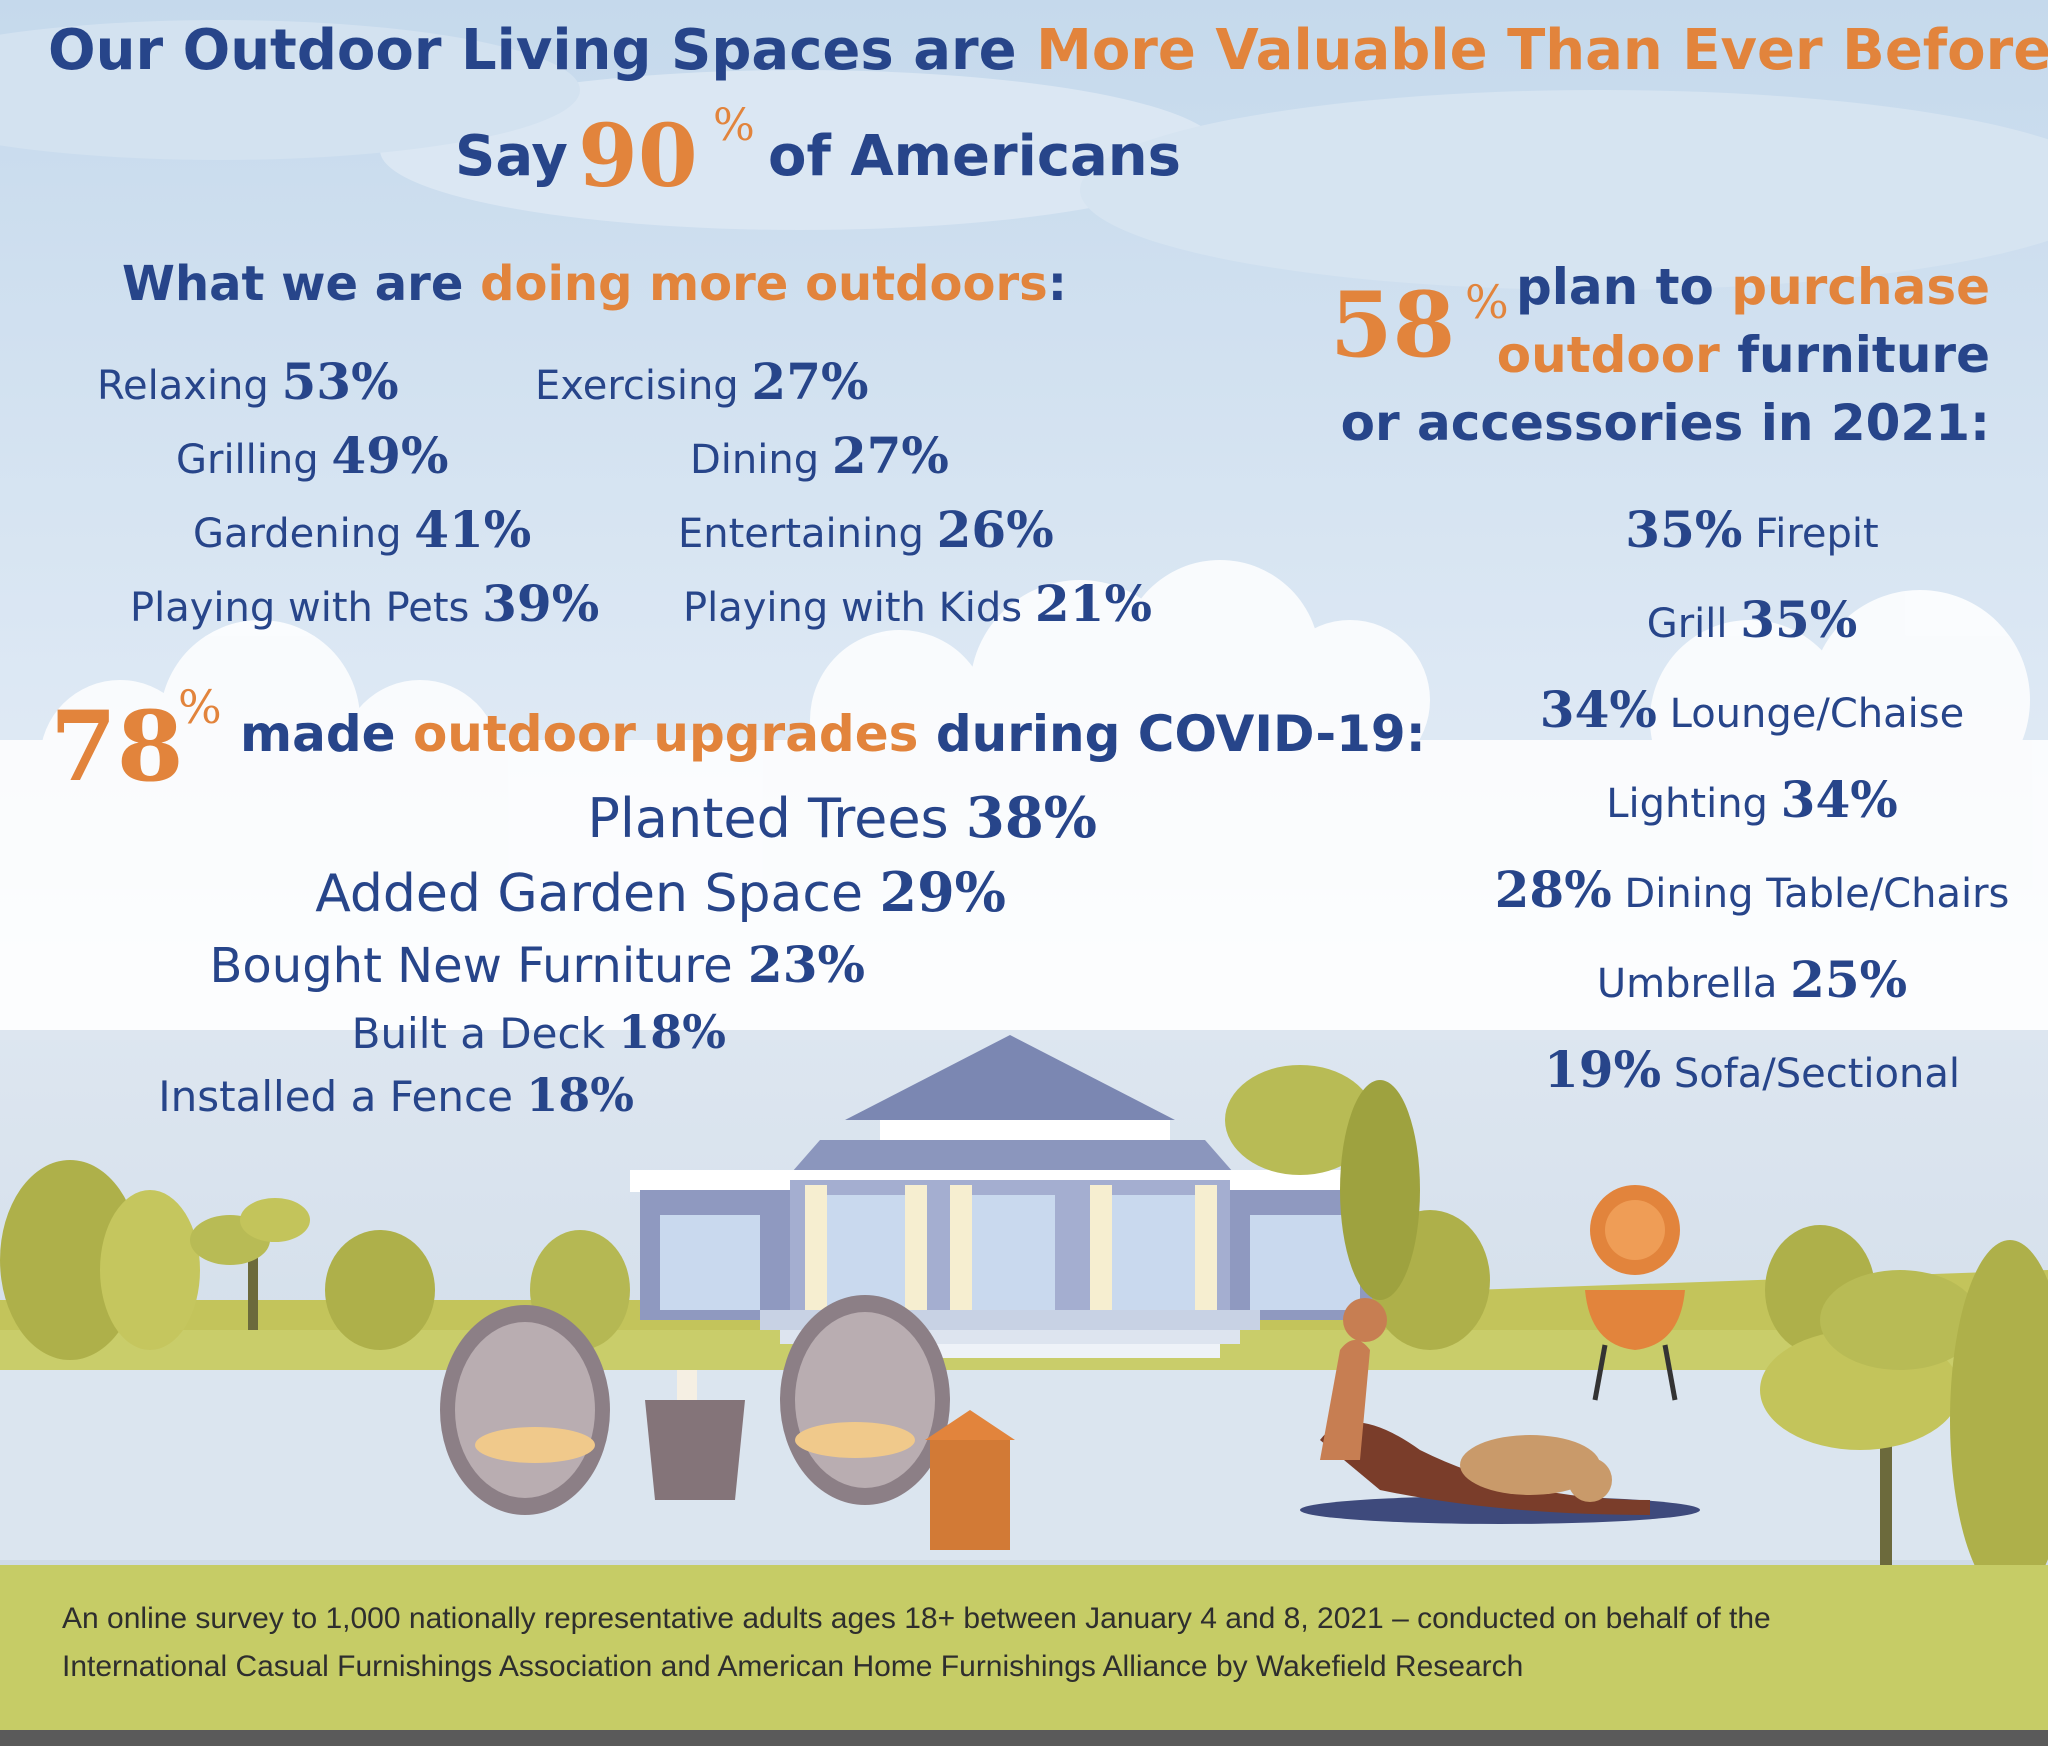 The image size is (2048, 1746). I want to click on footer-band, so click(1024, 1647).